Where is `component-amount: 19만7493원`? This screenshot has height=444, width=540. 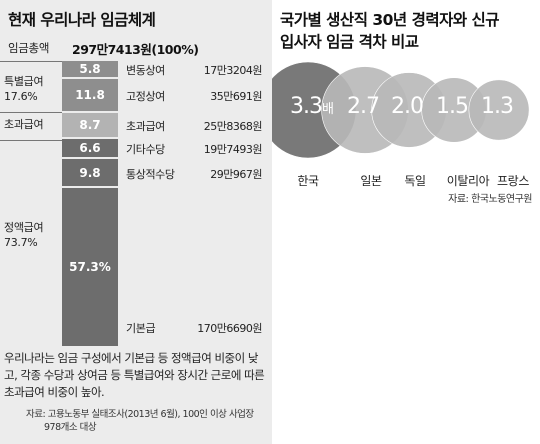 component-amount: 19만7493원 is located at coordinates (233, 150).